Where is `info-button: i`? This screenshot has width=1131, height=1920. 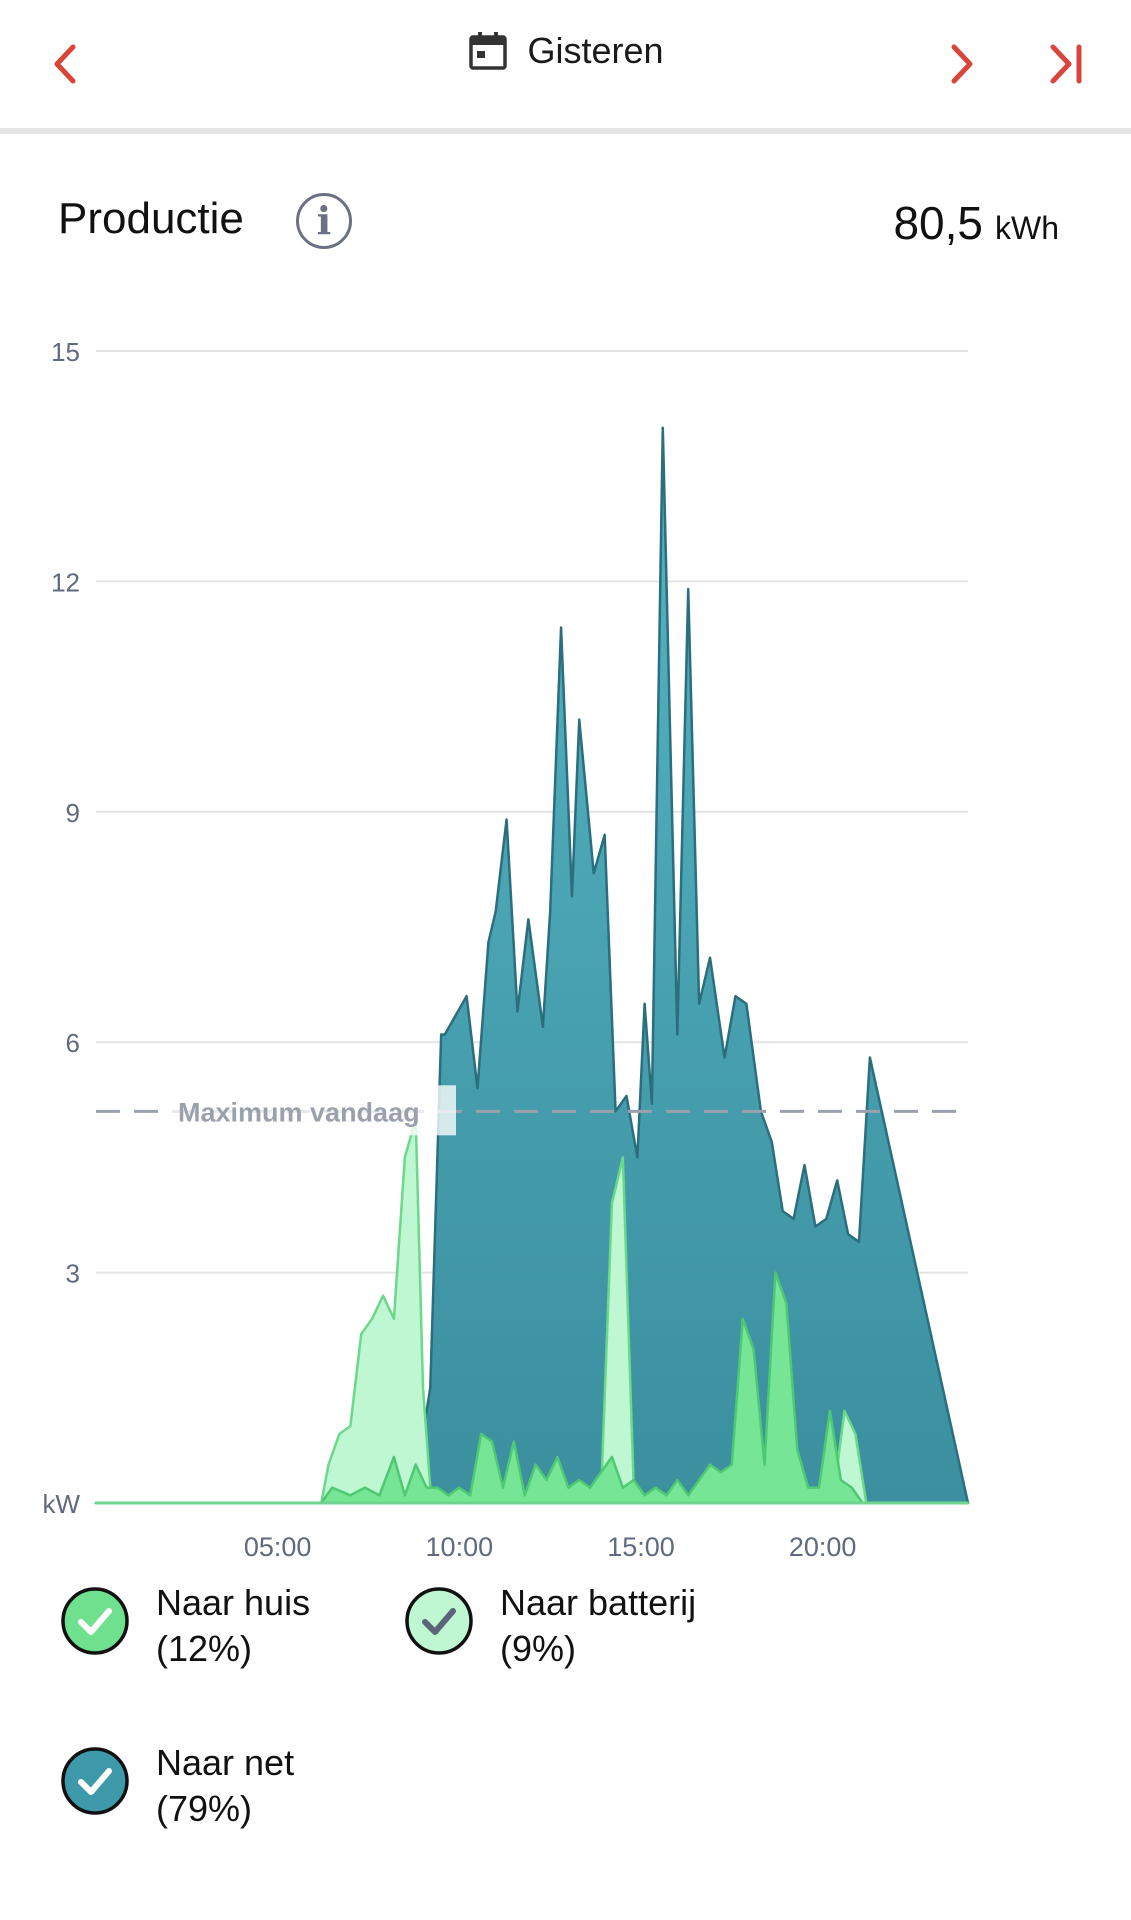 info-button: i is located at coordinates (324, 221).